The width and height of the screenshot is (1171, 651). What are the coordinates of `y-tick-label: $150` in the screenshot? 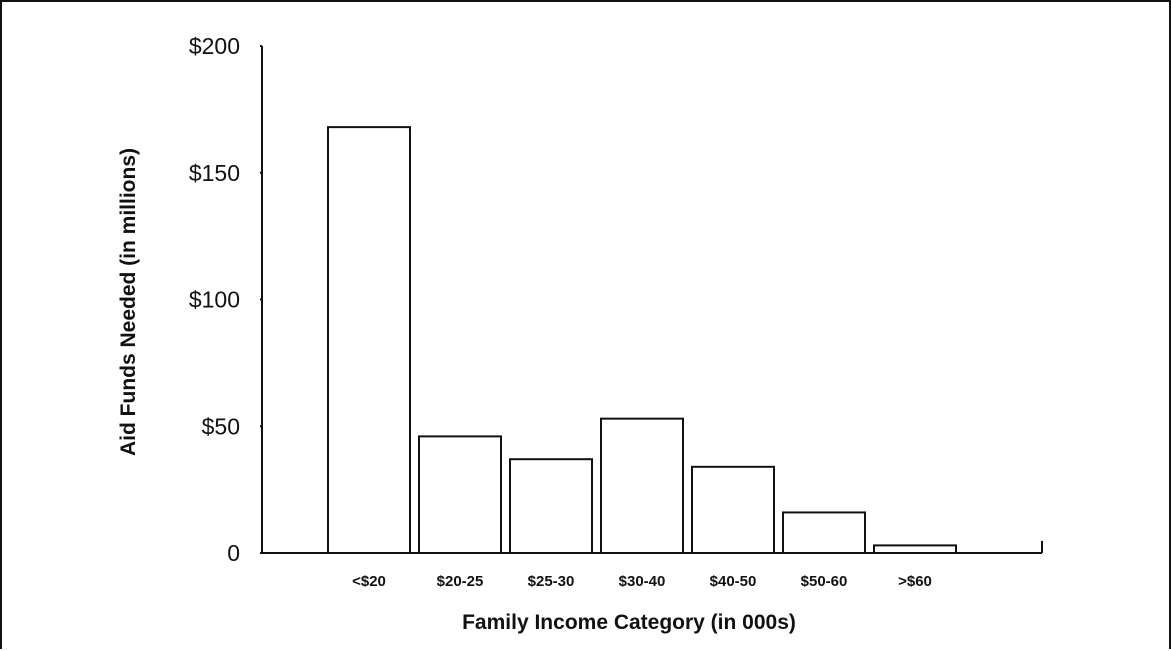 It's located at (214, 173).